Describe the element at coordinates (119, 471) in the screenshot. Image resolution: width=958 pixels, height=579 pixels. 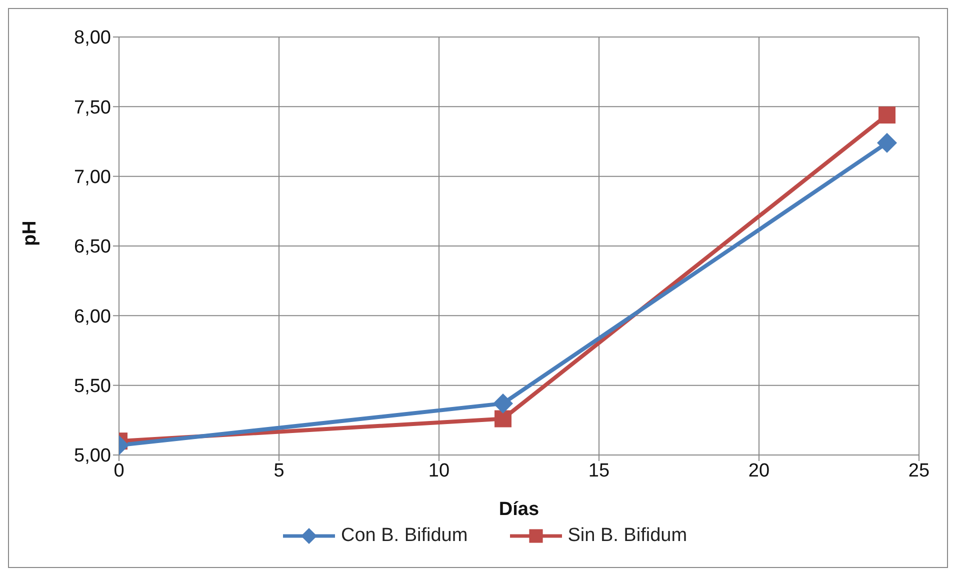
I see `x-tick-label: 0` at that location.